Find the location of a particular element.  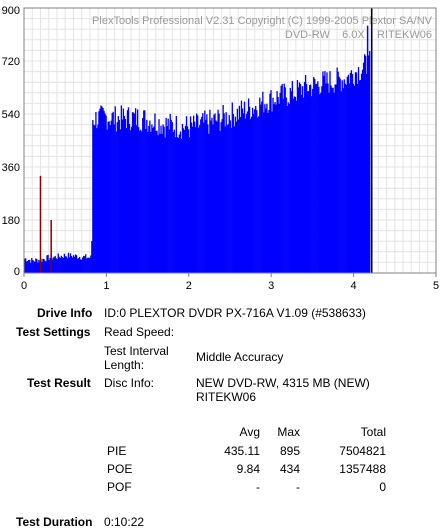

watermark-line-2: DVD-RW 6.0X RITEKW06 is located at coordinates (358, 35).